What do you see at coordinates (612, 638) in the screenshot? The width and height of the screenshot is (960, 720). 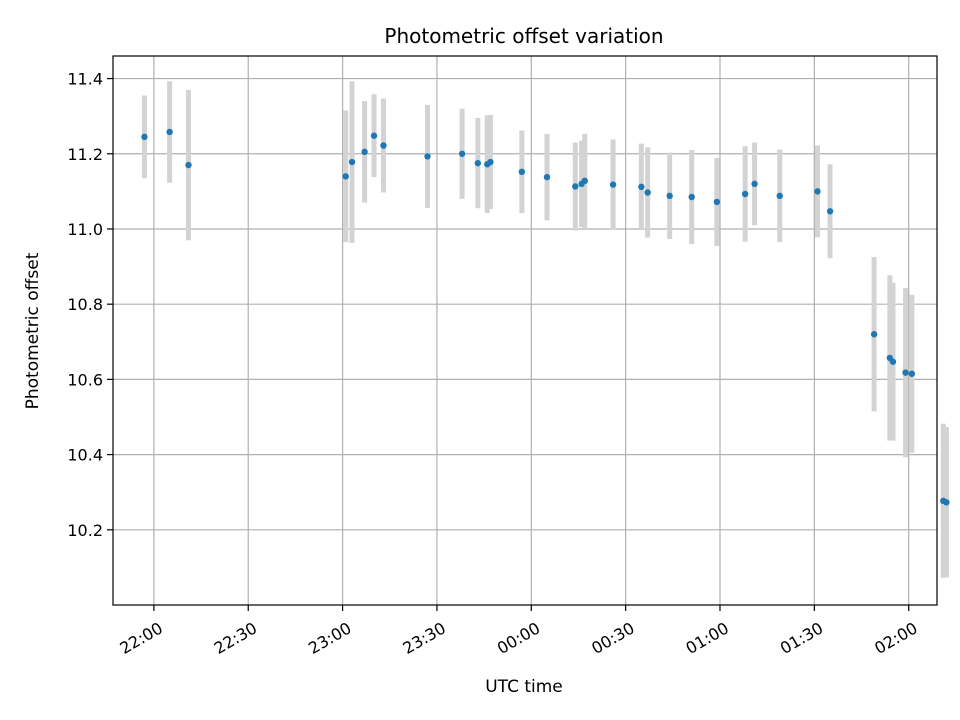 I see `x-tick-label: 00:30` at bounding box center [612, 638].